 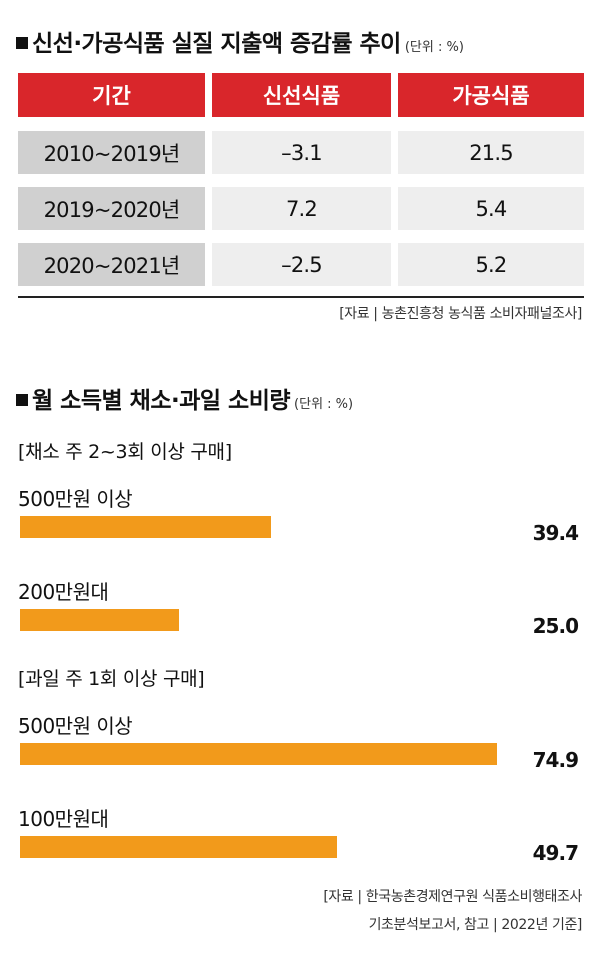 I want to click on row3-processed: 5.2, so click(x=491, y=264).